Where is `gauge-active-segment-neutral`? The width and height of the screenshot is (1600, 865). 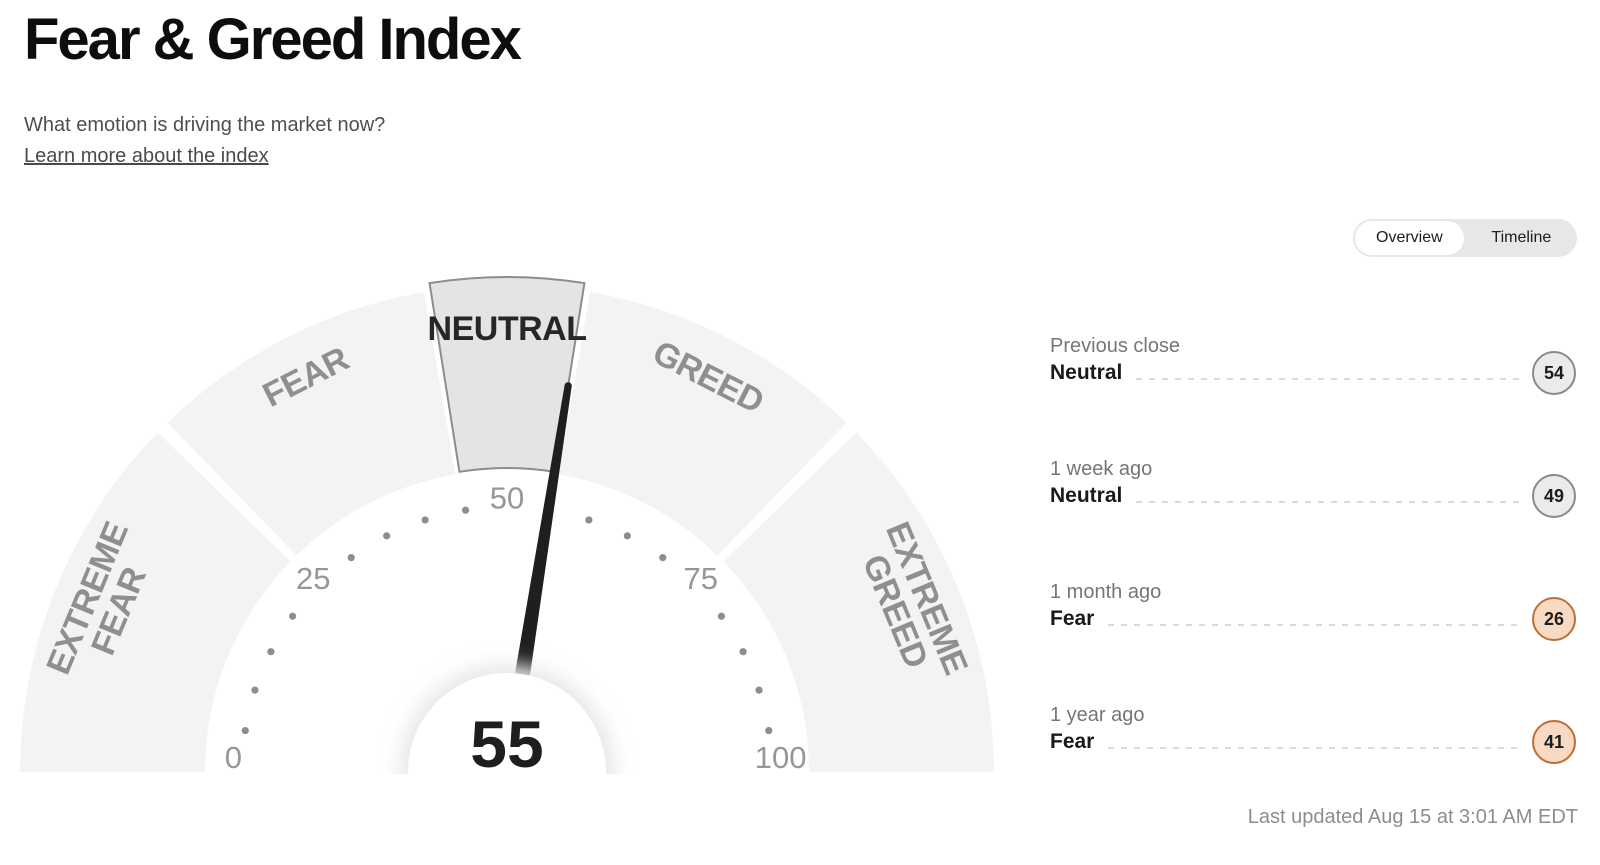
gauge-active-segment-neutral is located at coordinates (507, 374).